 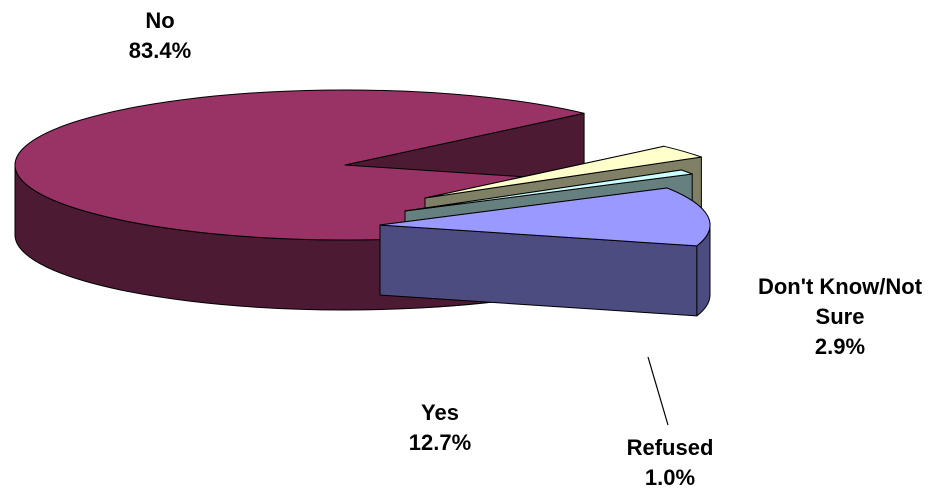 I want to click on slice-top-refused, so click(x=548, y=190).